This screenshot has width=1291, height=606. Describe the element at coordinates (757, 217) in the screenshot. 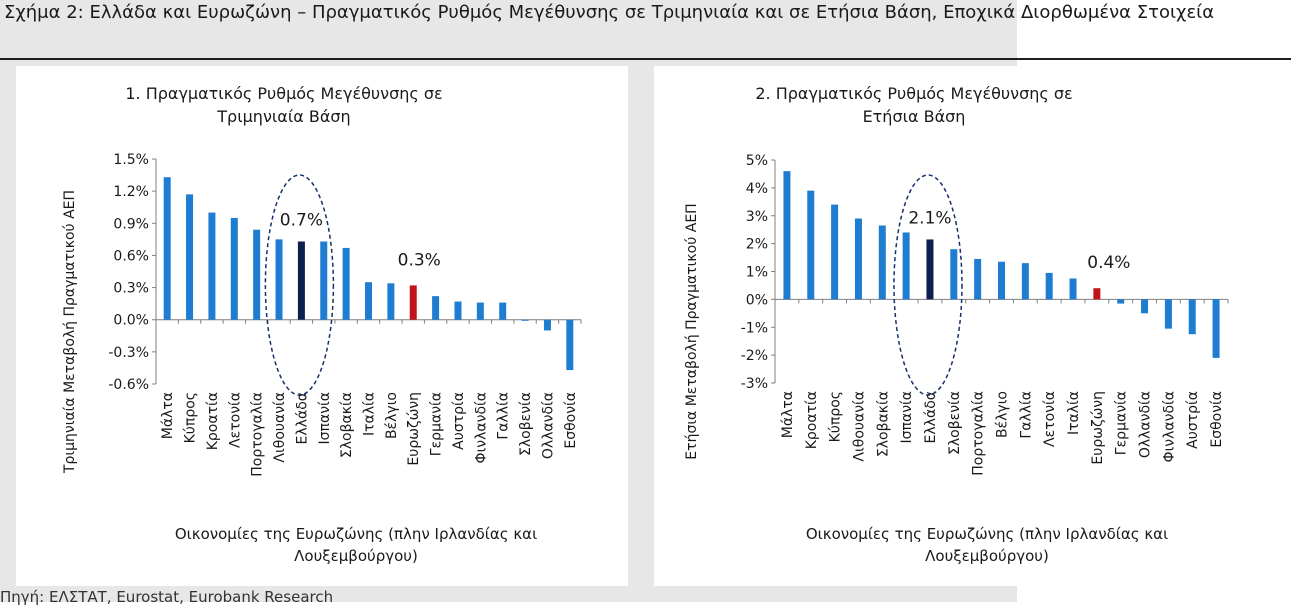

I see `chart1-y-tick-label: 3%` at that location.